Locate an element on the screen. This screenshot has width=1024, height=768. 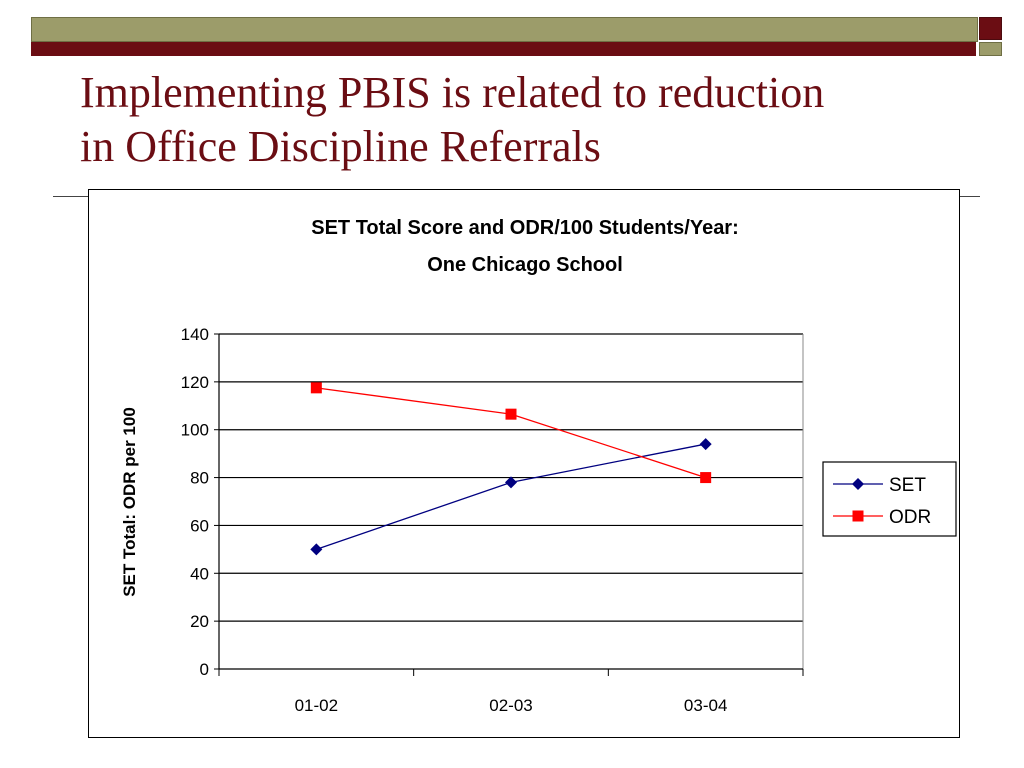
legend-marker-odr is located at coordinates (858, 516).